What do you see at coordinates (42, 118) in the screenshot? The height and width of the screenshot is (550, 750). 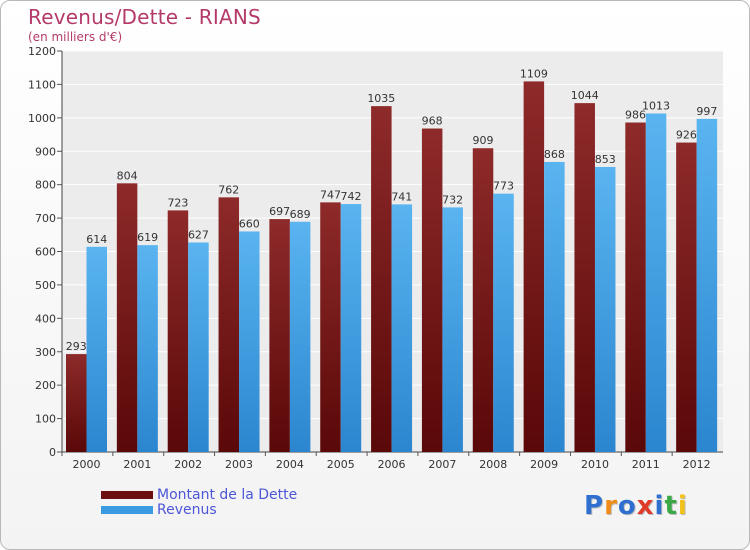 I see `y-tick-label: 1000` at bounding box center [42, 118].